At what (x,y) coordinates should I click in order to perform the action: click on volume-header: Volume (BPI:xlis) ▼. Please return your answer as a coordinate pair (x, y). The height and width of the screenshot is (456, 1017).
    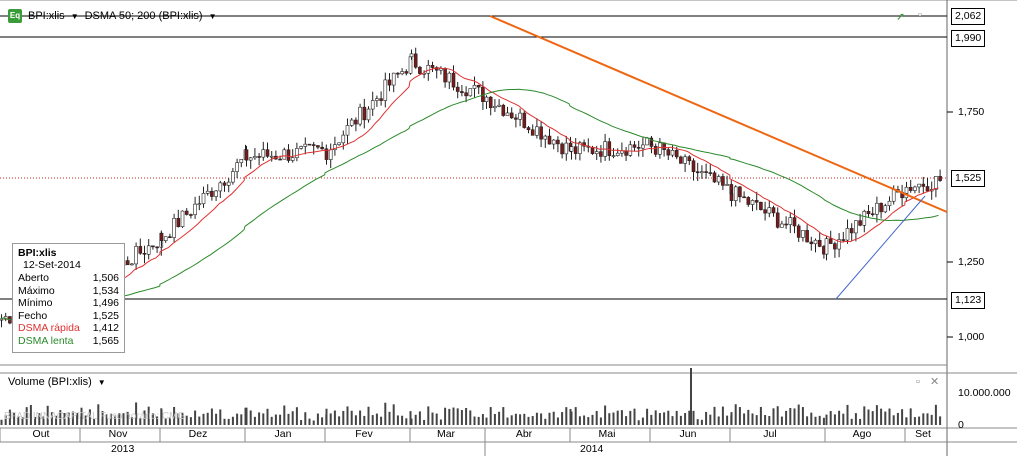
    Looking at the image, I should click on (57, 382).